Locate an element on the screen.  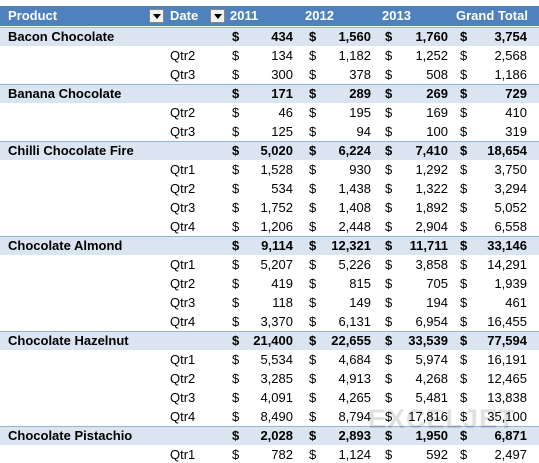
cell-value: 1,752 is located at coordinates (276, 207).